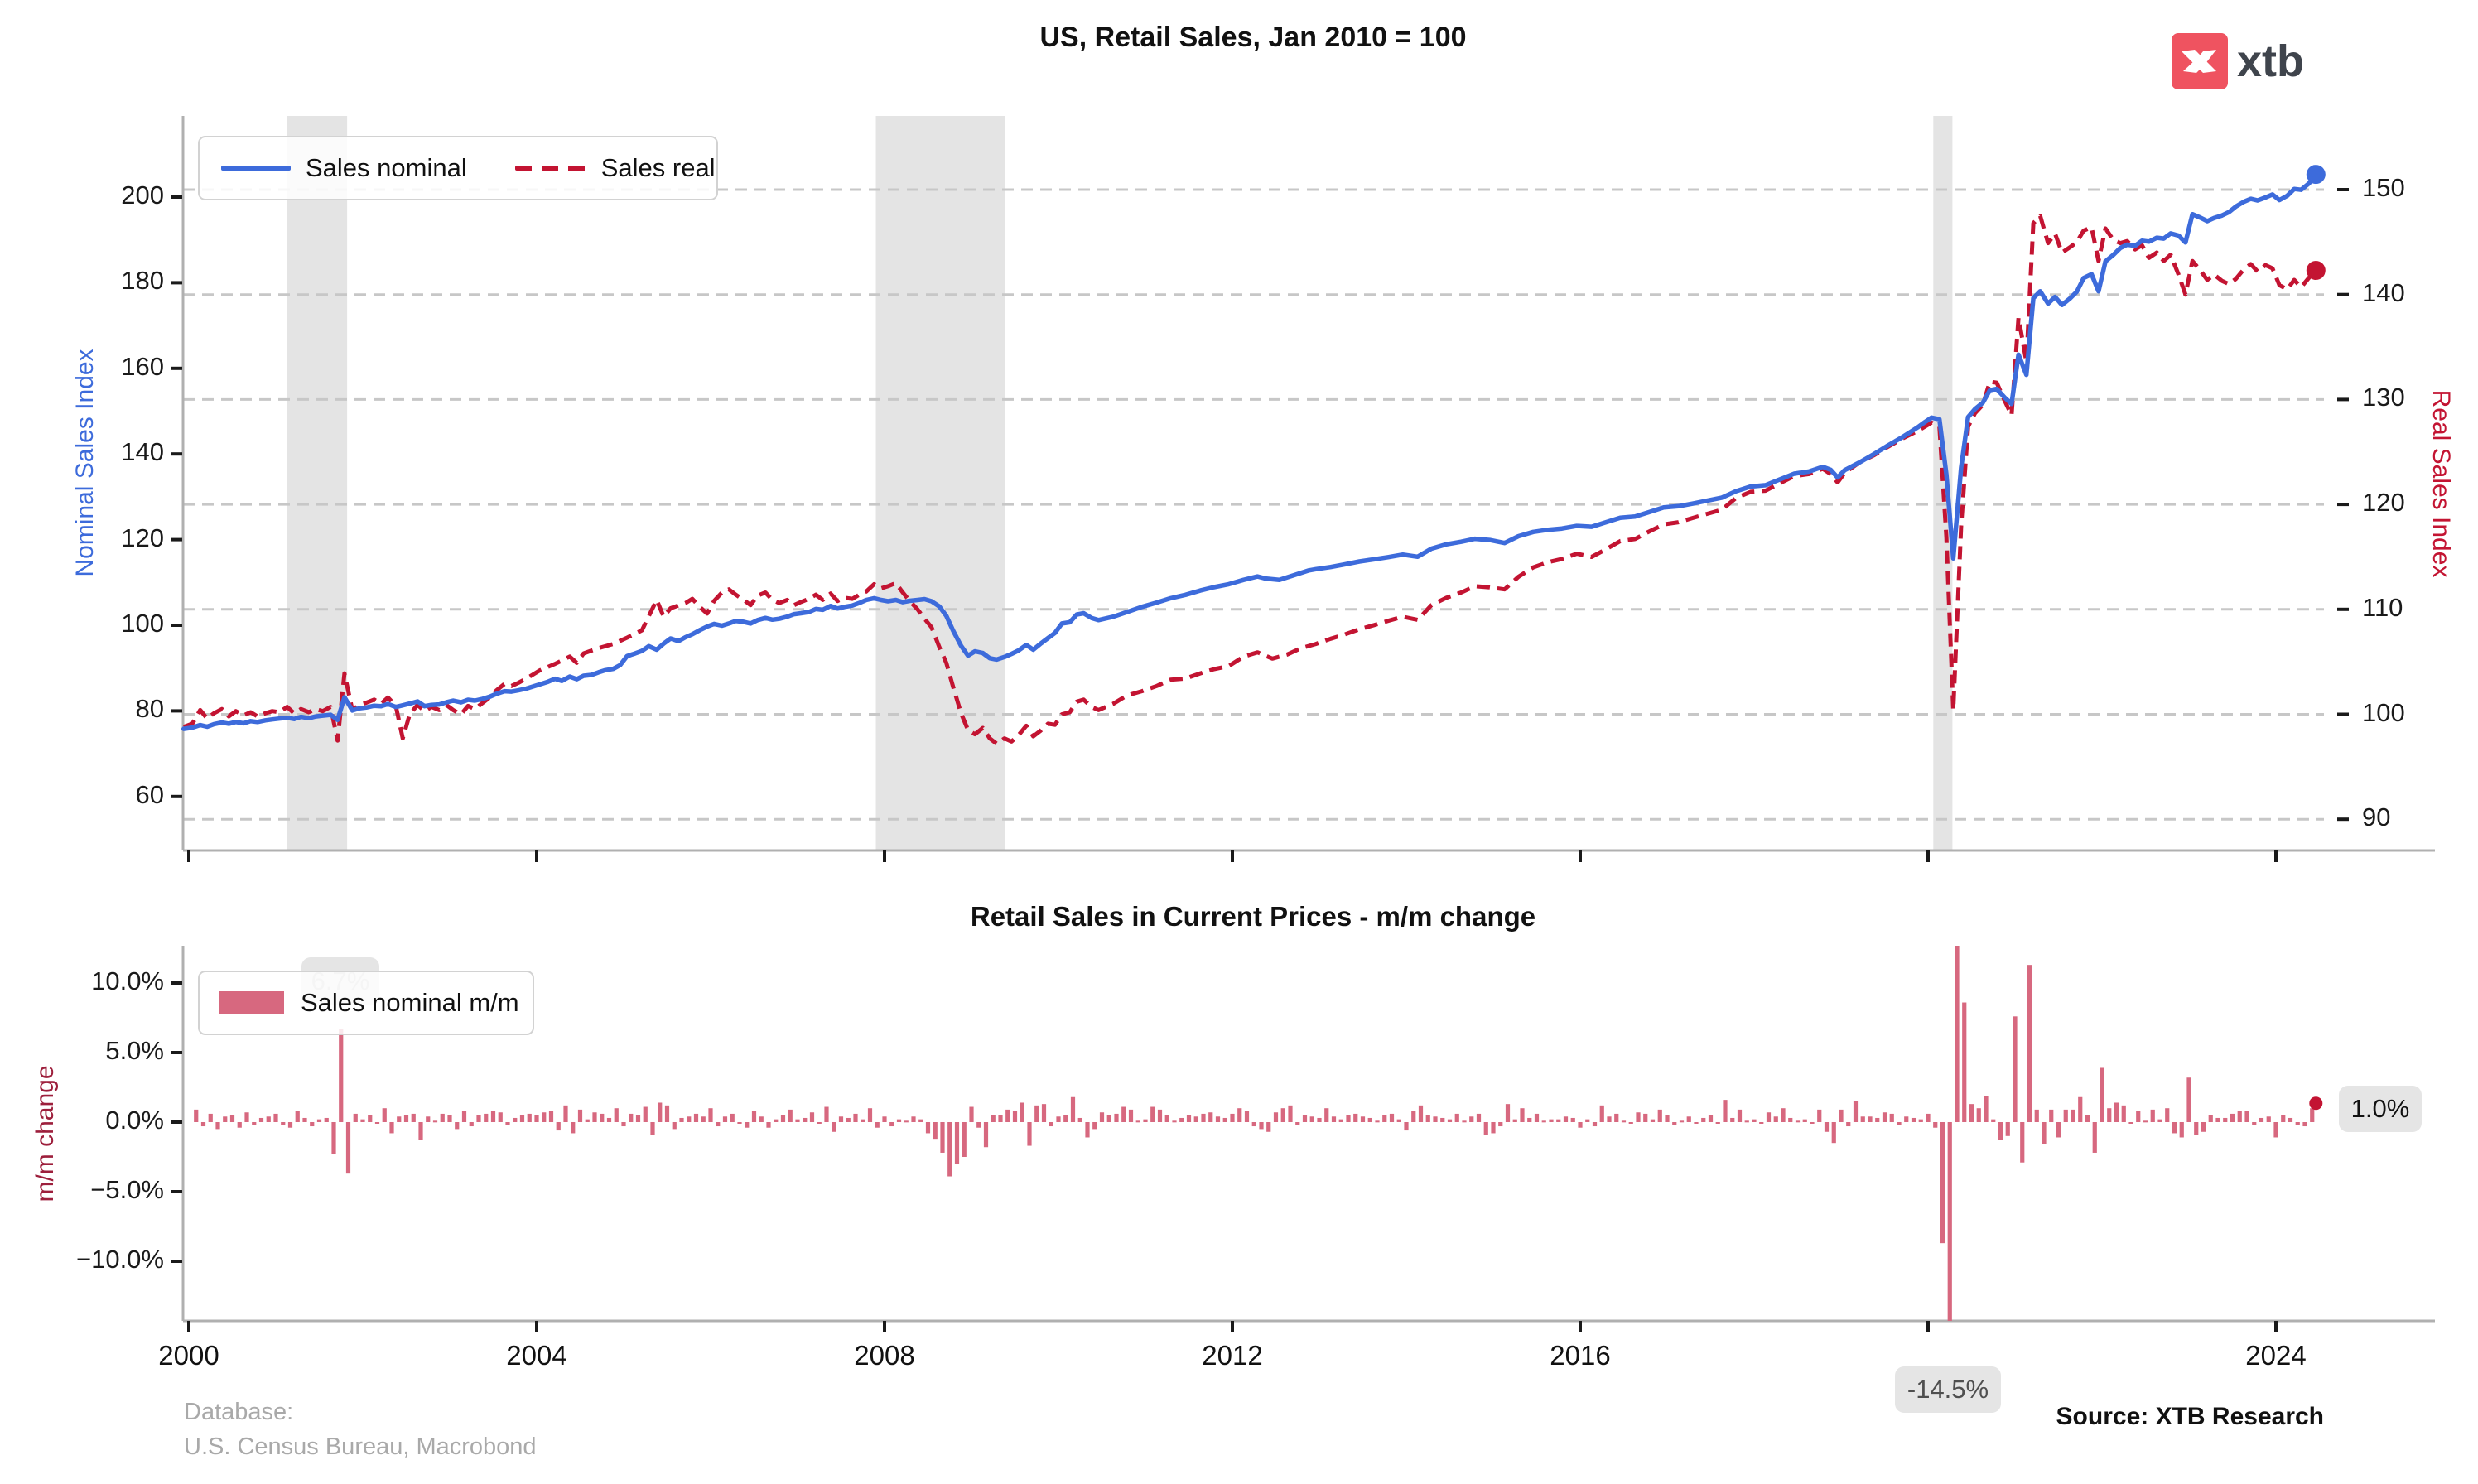  What do you see at coordinates (119, 1259) in the screenshot?
I see `axis-tick-label: −10.0%` at bounding box center [119, 1259].